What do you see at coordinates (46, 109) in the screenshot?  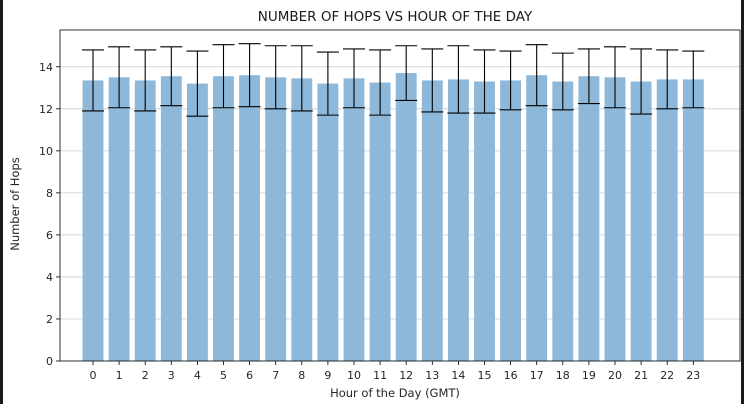 I see `y-tick-label: 12` at bounding box center [46, 109].